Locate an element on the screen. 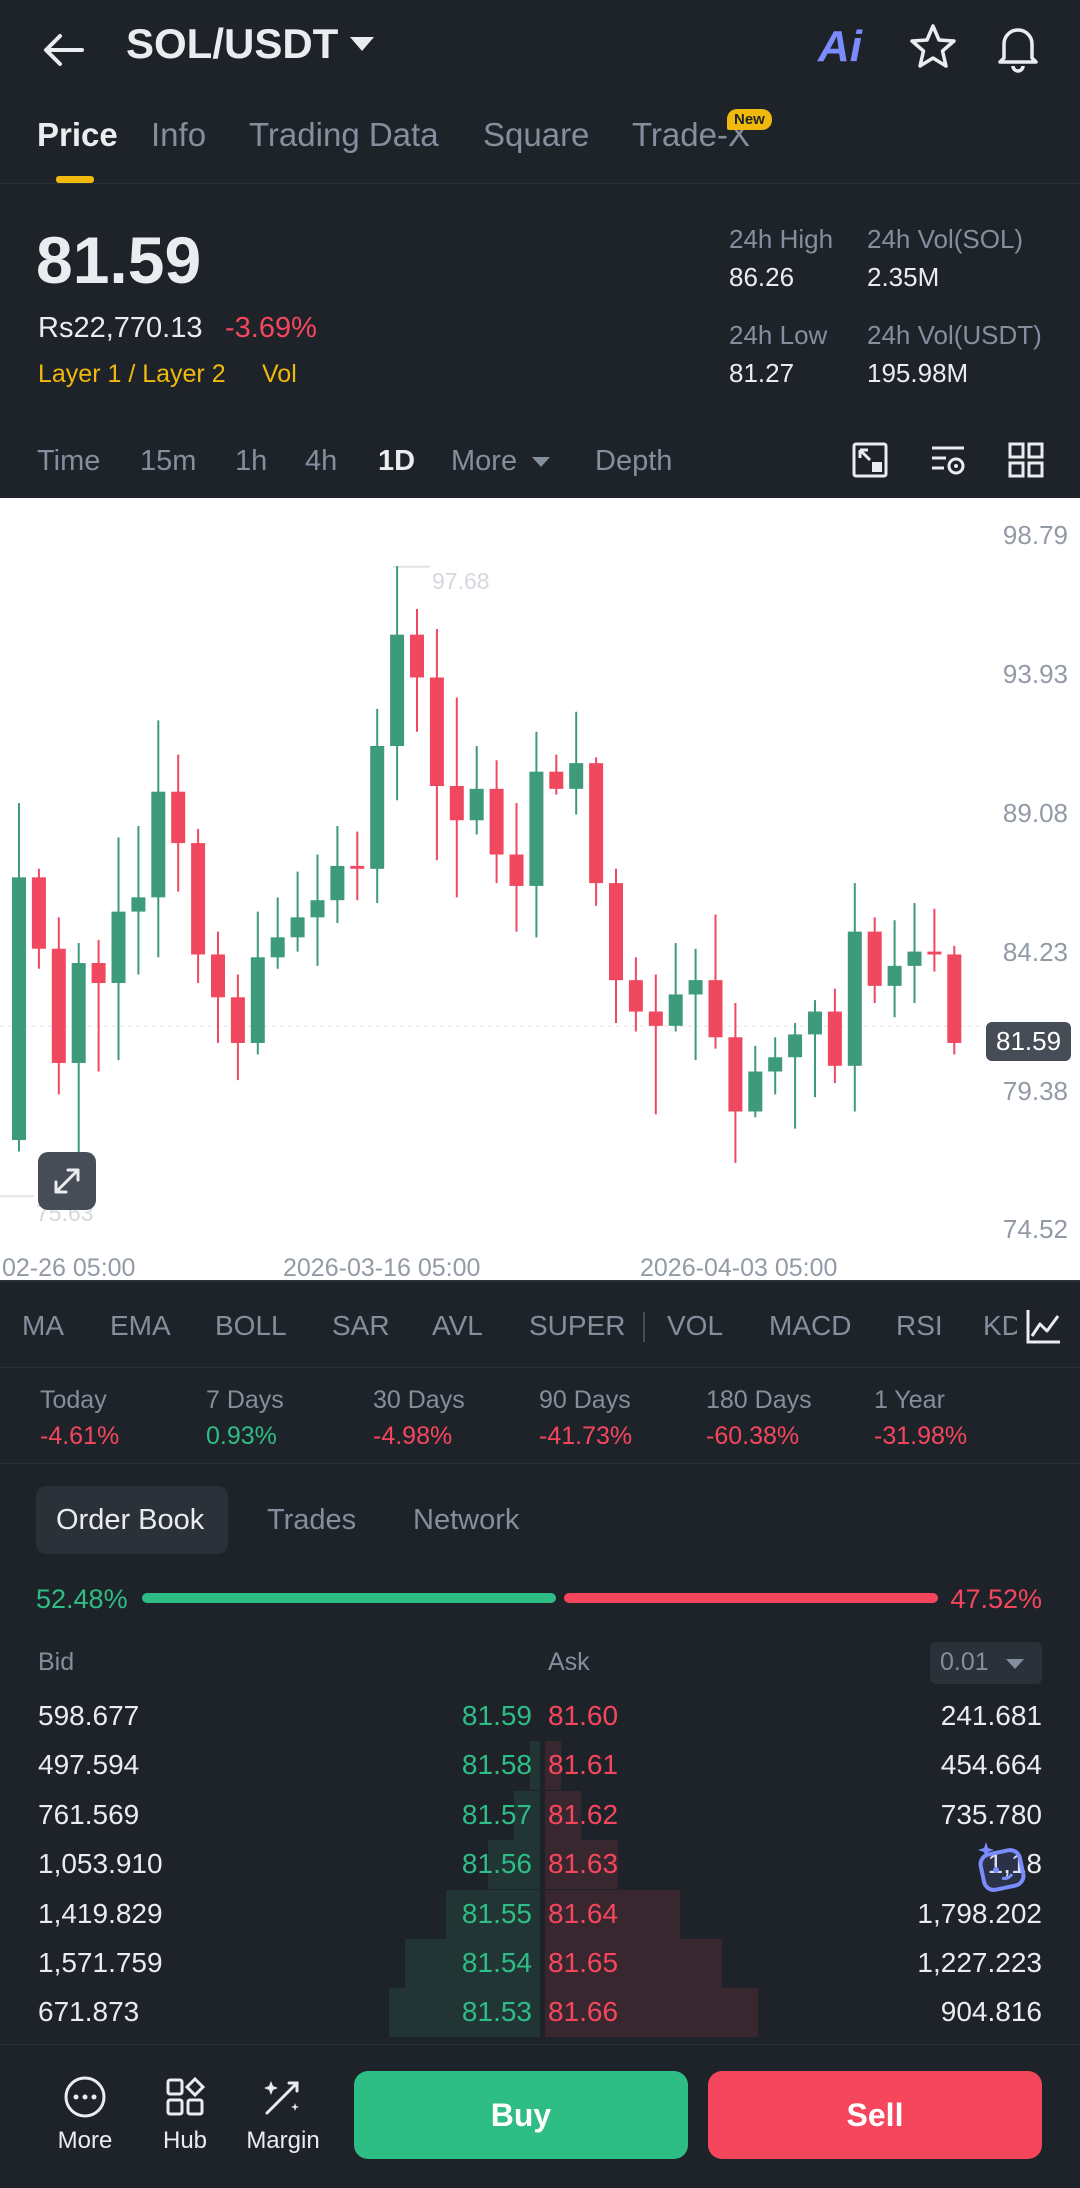 The image size is (1080, 2188). price-local-currency: Rs22,770.13 is located at coordinates (120, 328).